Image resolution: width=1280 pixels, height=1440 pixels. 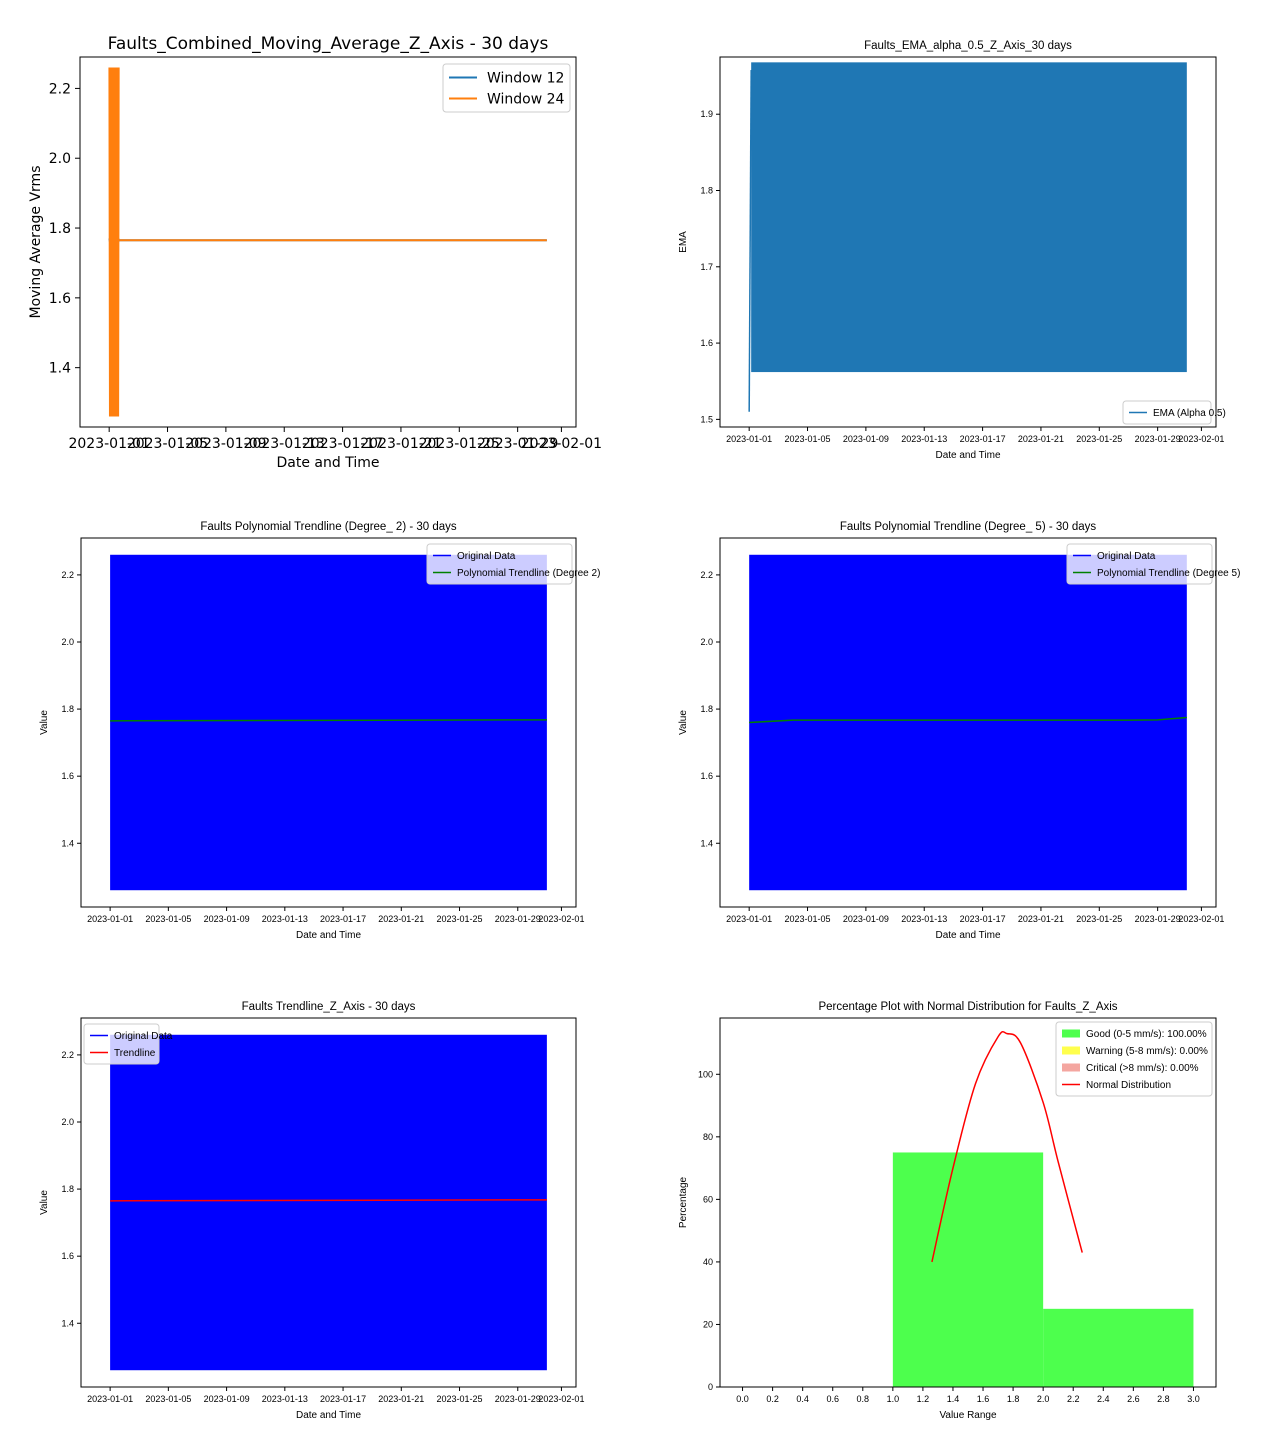 I want to click on y-tick-label: 1.5, so click(x=706, y=419).